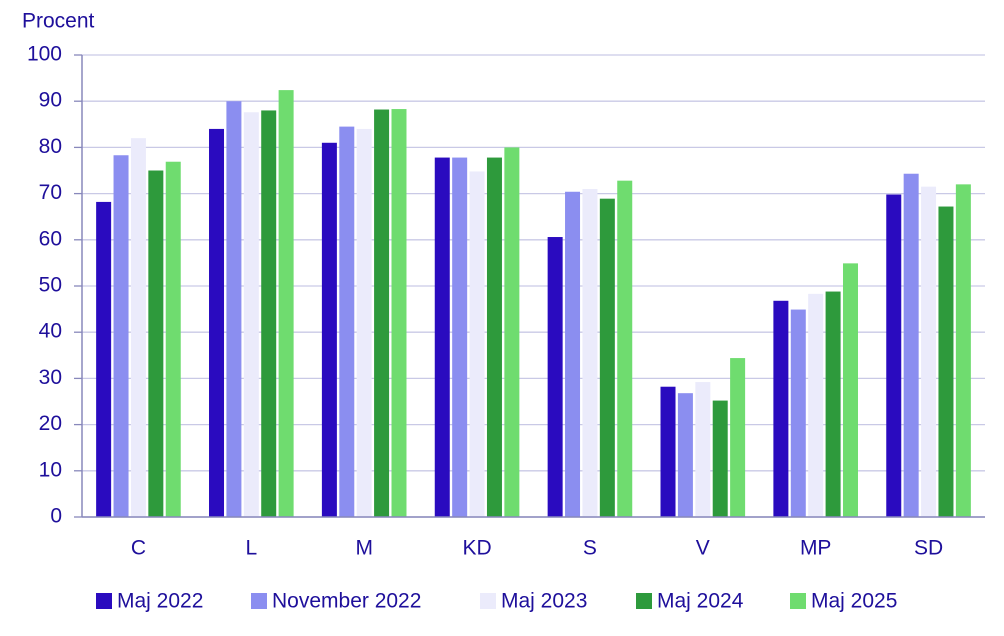 Image resolution: width=1004 pixels, height=636 pixels. I want to click on legend-label: Maj 2025, so click(854, 601).